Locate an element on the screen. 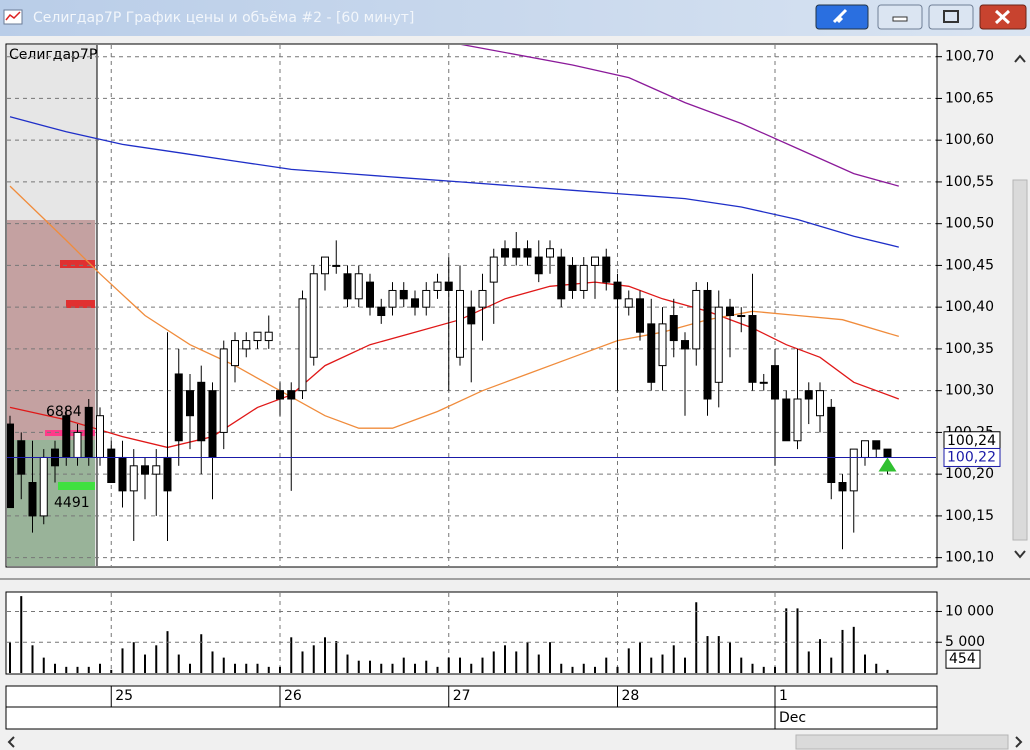 This screenshot has width=1030, height=750. y-tick-label: 100,60 is located at coordinates (969, 140).